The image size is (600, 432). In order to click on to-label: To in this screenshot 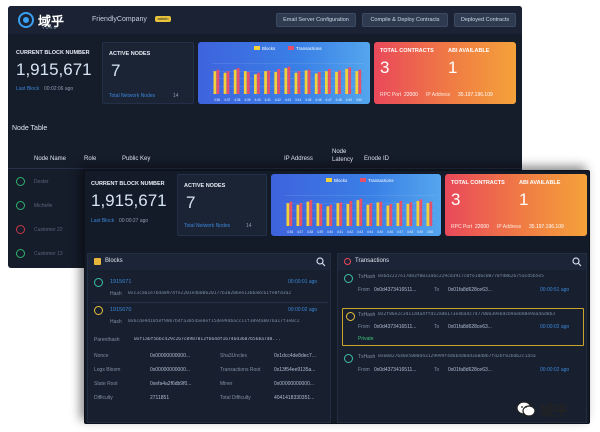, I will do `click(437, 290)`.